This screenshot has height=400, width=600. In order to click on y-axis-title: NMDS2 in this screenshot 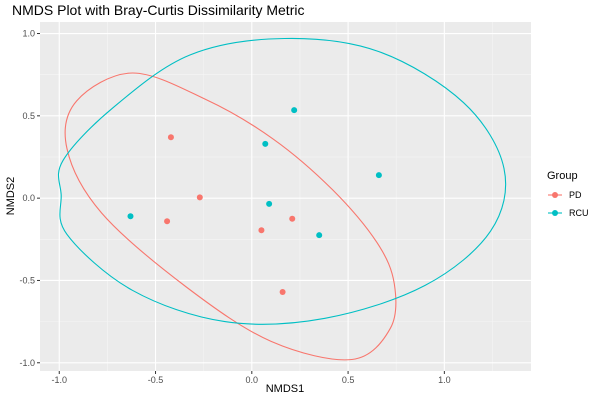, I will do `click(11, 196)`.